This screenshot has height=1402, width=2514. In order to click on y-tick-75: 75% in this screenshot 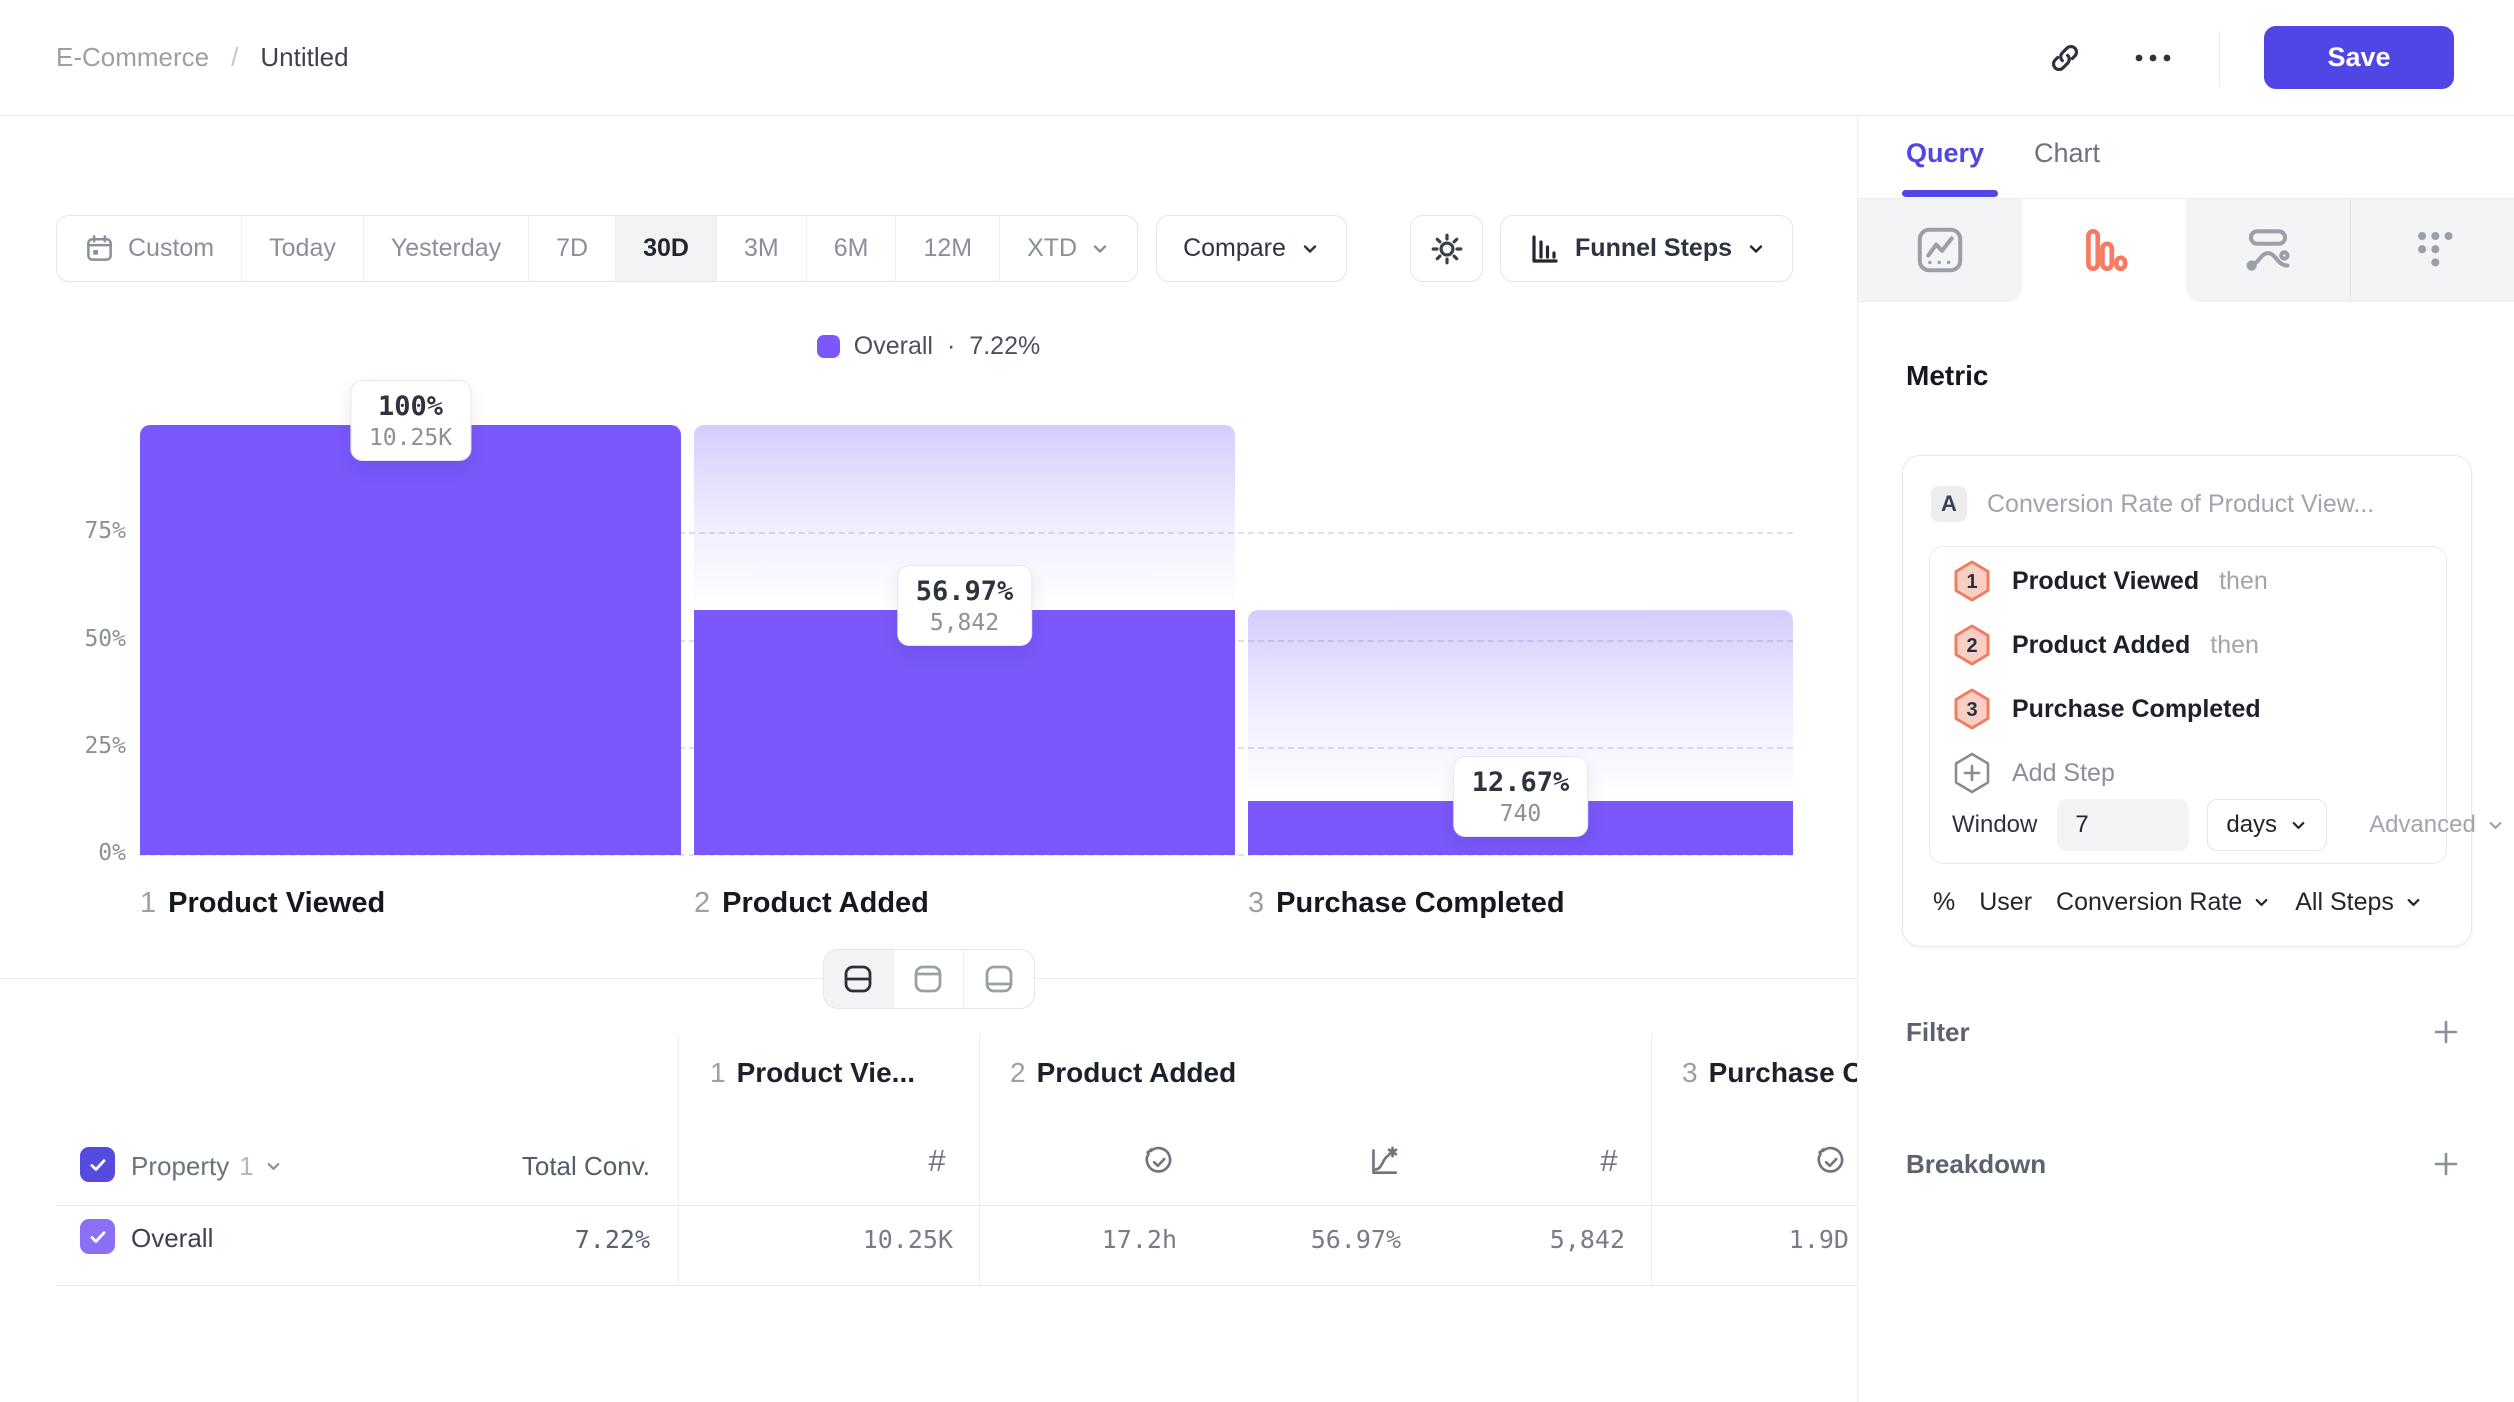, I will do `click(105, 531)`.